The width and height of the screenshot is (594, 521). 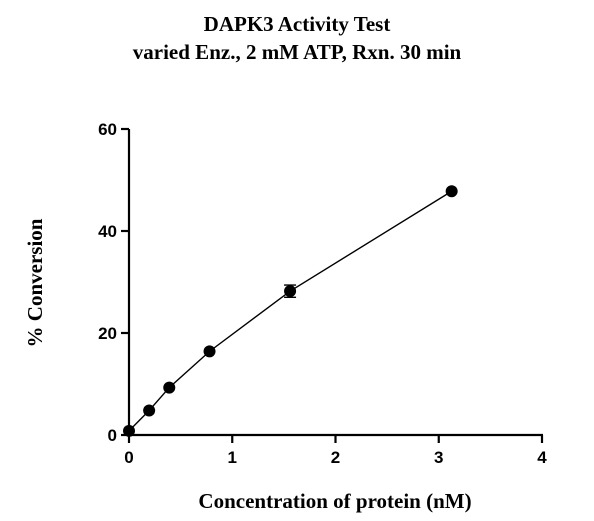 I want to click on chart-title: DAPK3 Activity Test, so click(x=297, y=24).